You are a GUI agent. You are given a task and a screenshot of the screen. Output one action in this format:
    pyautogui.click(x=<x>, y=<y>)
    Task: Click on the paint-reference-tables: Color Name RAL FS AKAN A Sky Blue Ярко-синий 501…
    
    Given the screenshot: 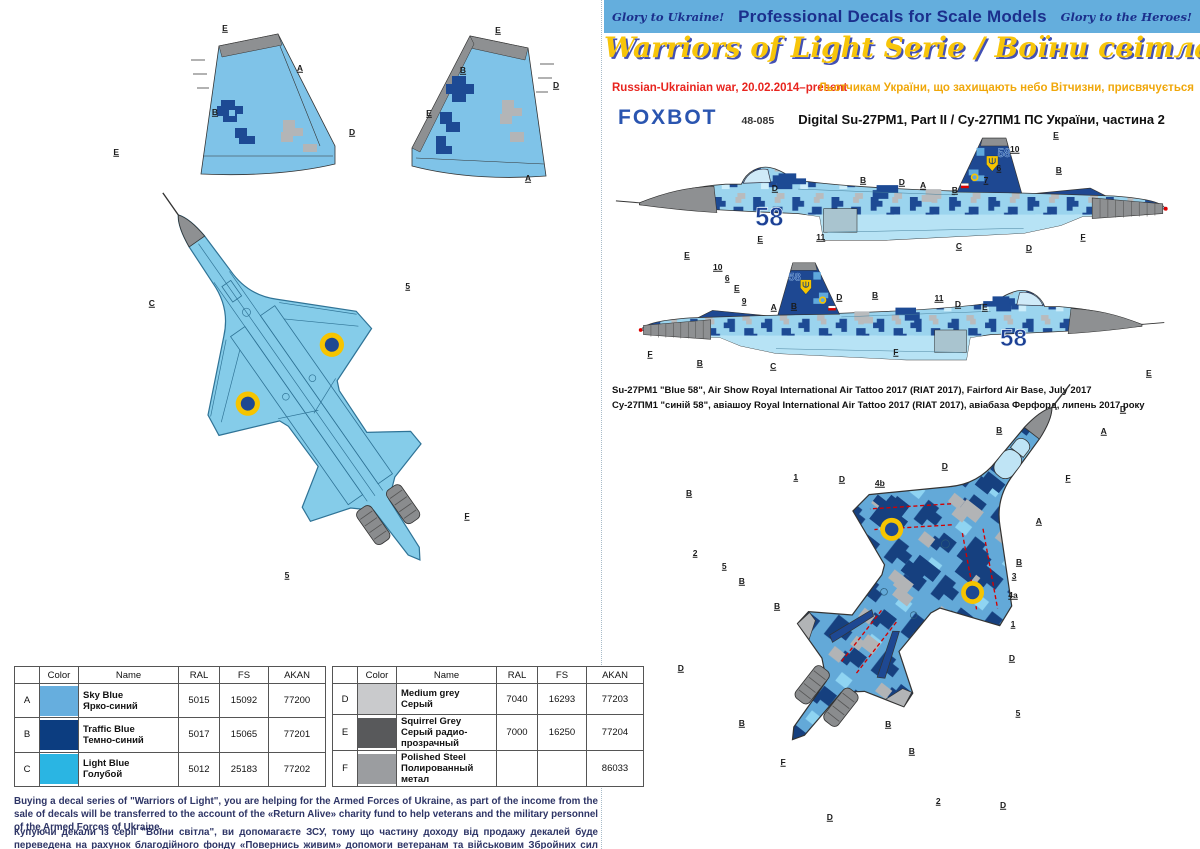 What is the action you would take?
    pyautogui.click(x=329, y=727)
    